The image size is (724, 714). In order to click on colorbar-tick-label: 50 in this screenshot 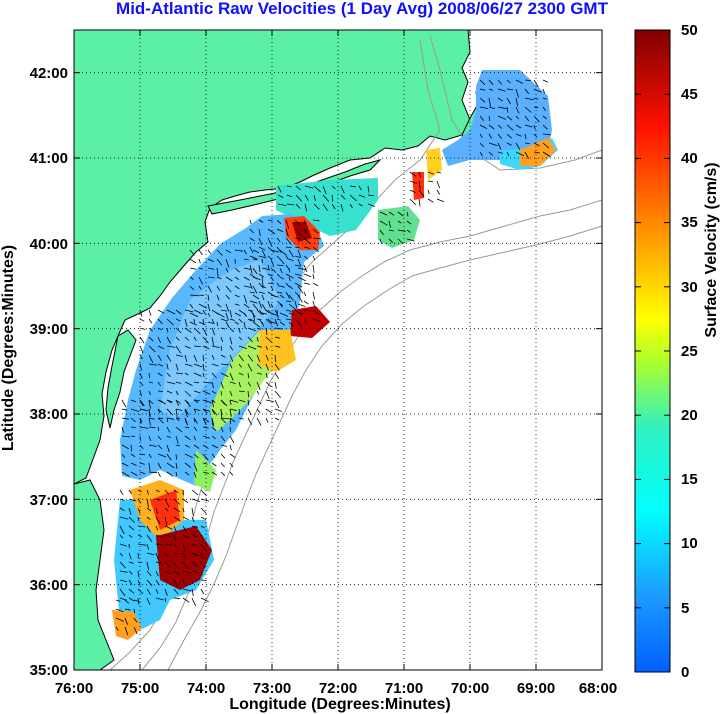, I will do `click(689, 30)`.